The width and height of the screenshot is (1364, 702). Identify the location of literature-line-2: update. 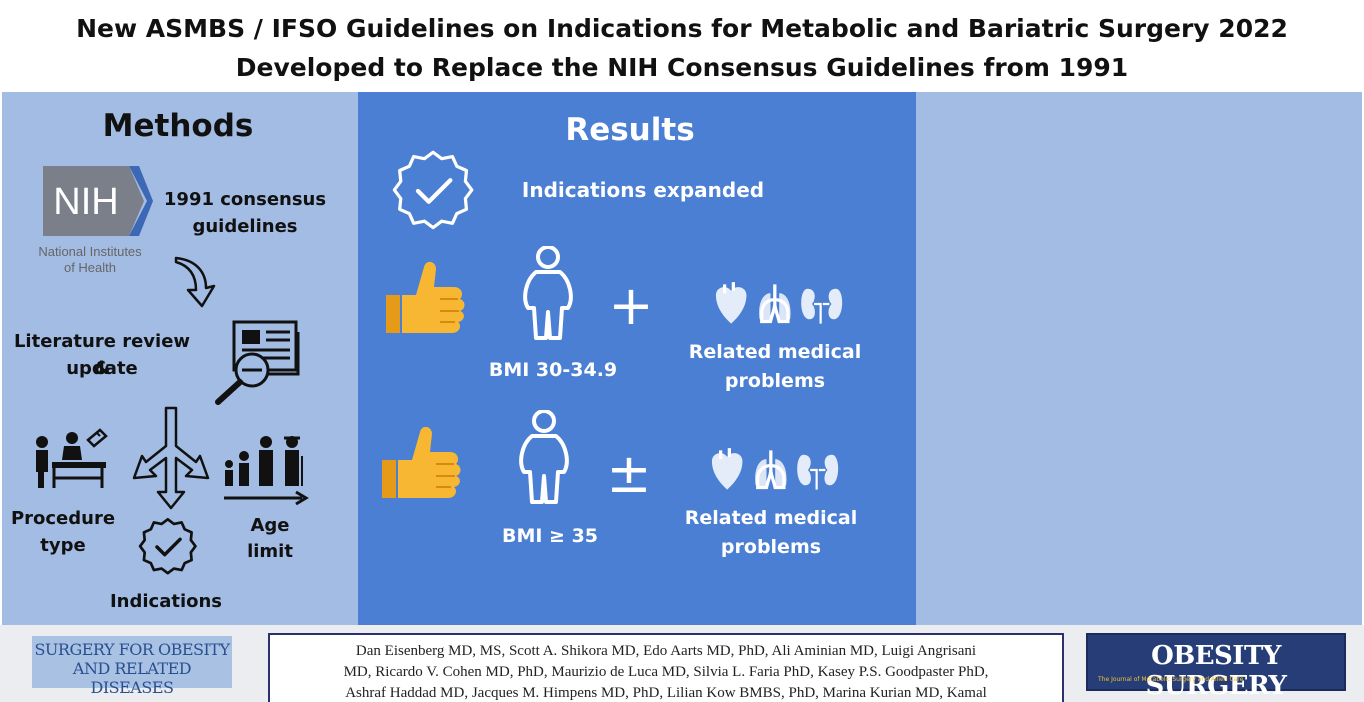
(102, 368).